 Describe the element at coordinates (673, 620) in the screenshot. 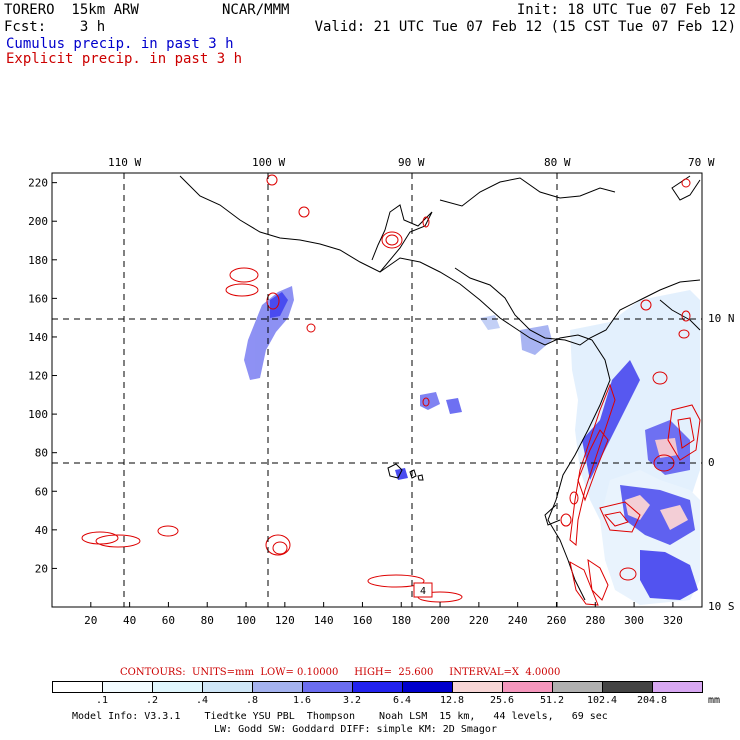

I see `x-tick-label: 320` at that location.